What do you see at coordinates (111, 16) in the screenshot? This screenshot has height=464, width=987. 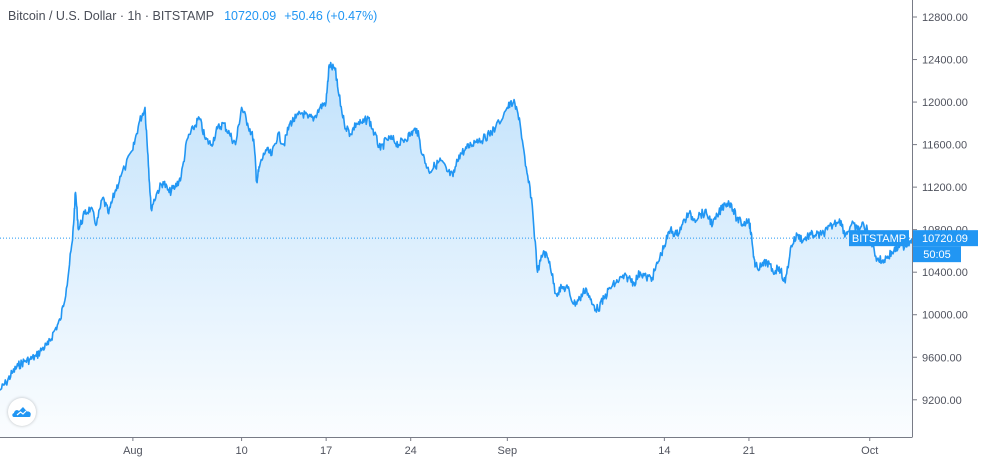 I see `symbol-label: Bitcoin / U.S. Dollar · 1h · BITSTAMP` at bounding box center [111, 16].